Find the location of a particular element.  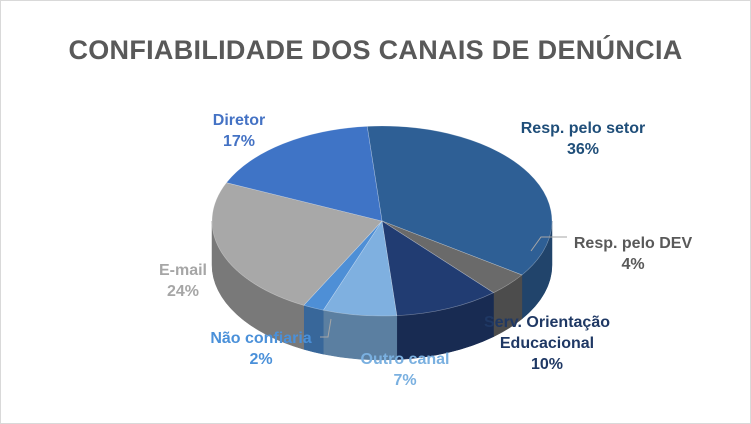

slice-nao-confiaria is located at coordinates (343, 265).